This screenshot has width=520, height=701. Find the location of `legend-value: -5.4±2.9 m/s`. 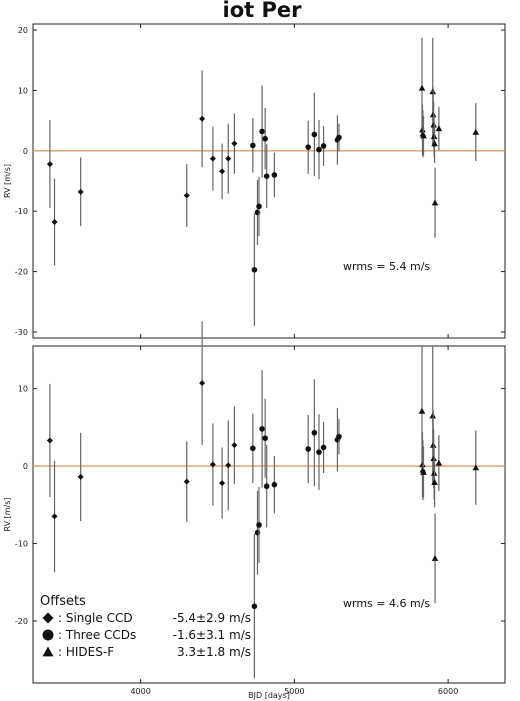

legend-value: -5.4±2.9 m/s is located at coordinates (212, 618).